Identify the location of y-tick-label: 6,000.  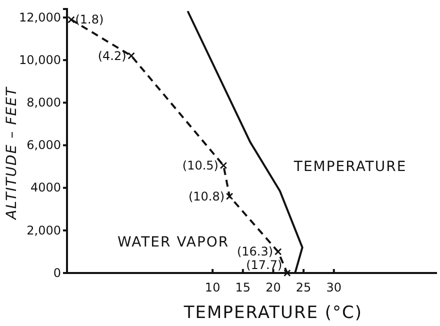
(43, 145).